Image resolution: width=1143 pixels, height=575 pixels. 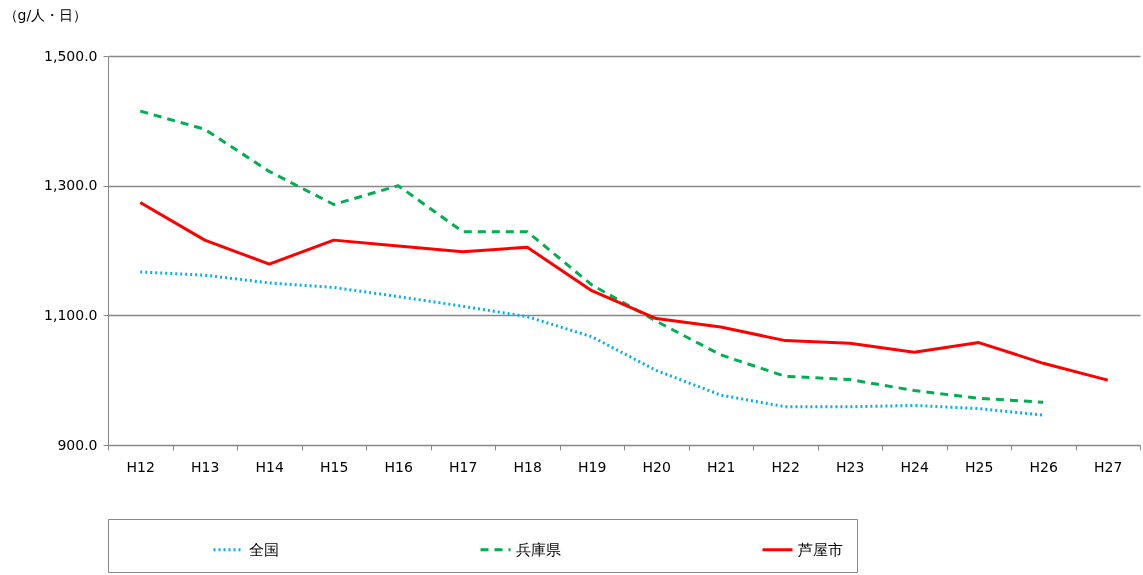 What do you see at coordinates (915, 466) in the screenshot?
I see `x-tick-label: H24` at bounding box center [915, 466].